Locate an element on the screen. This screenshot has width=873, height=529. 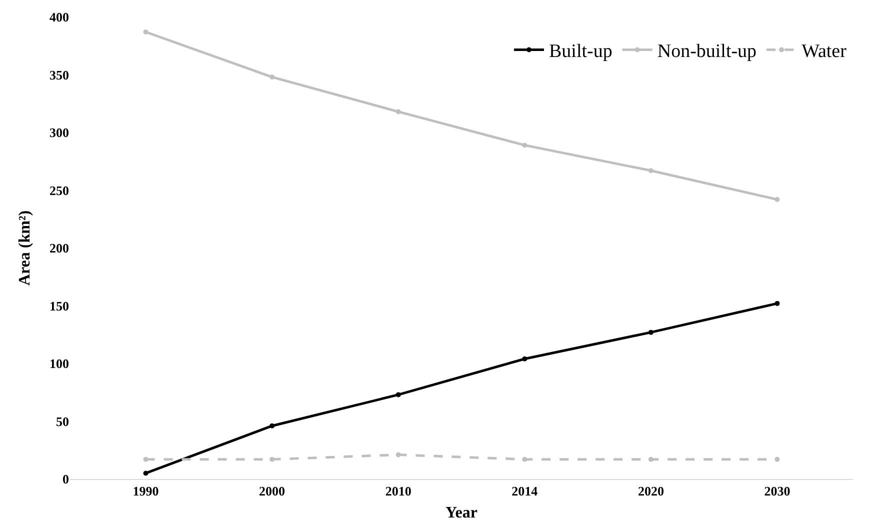
legend-label: Non-built-up is located at coordinates (707, 51).